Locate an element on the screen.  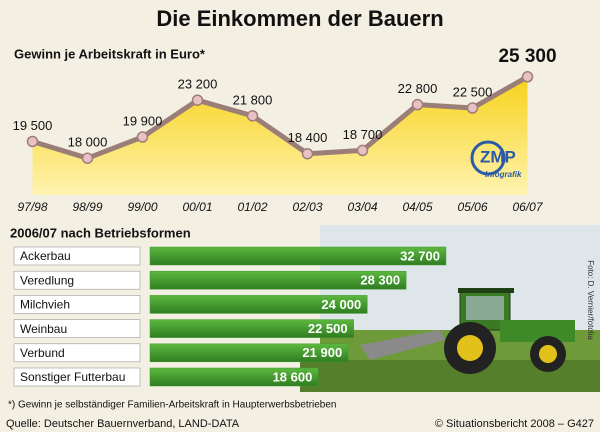
value-label: 25 300 is located at coordinates (527, 56).